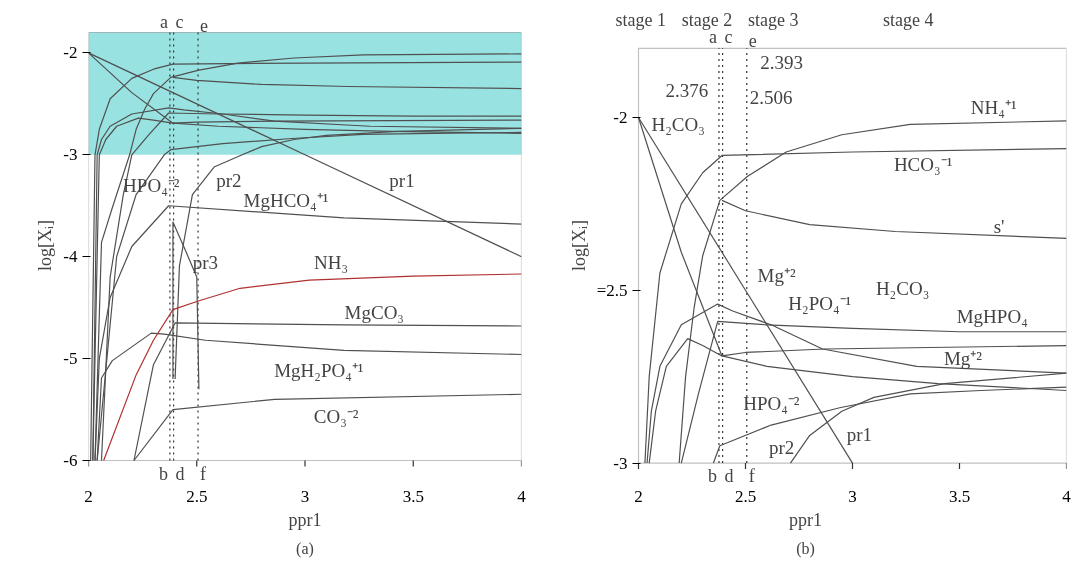 The height and width of the screenshot is (579, 1072). Describe the element at coordinates (612, 290) in the screenshot. I see `y-tick-label: =2.5` at that location.